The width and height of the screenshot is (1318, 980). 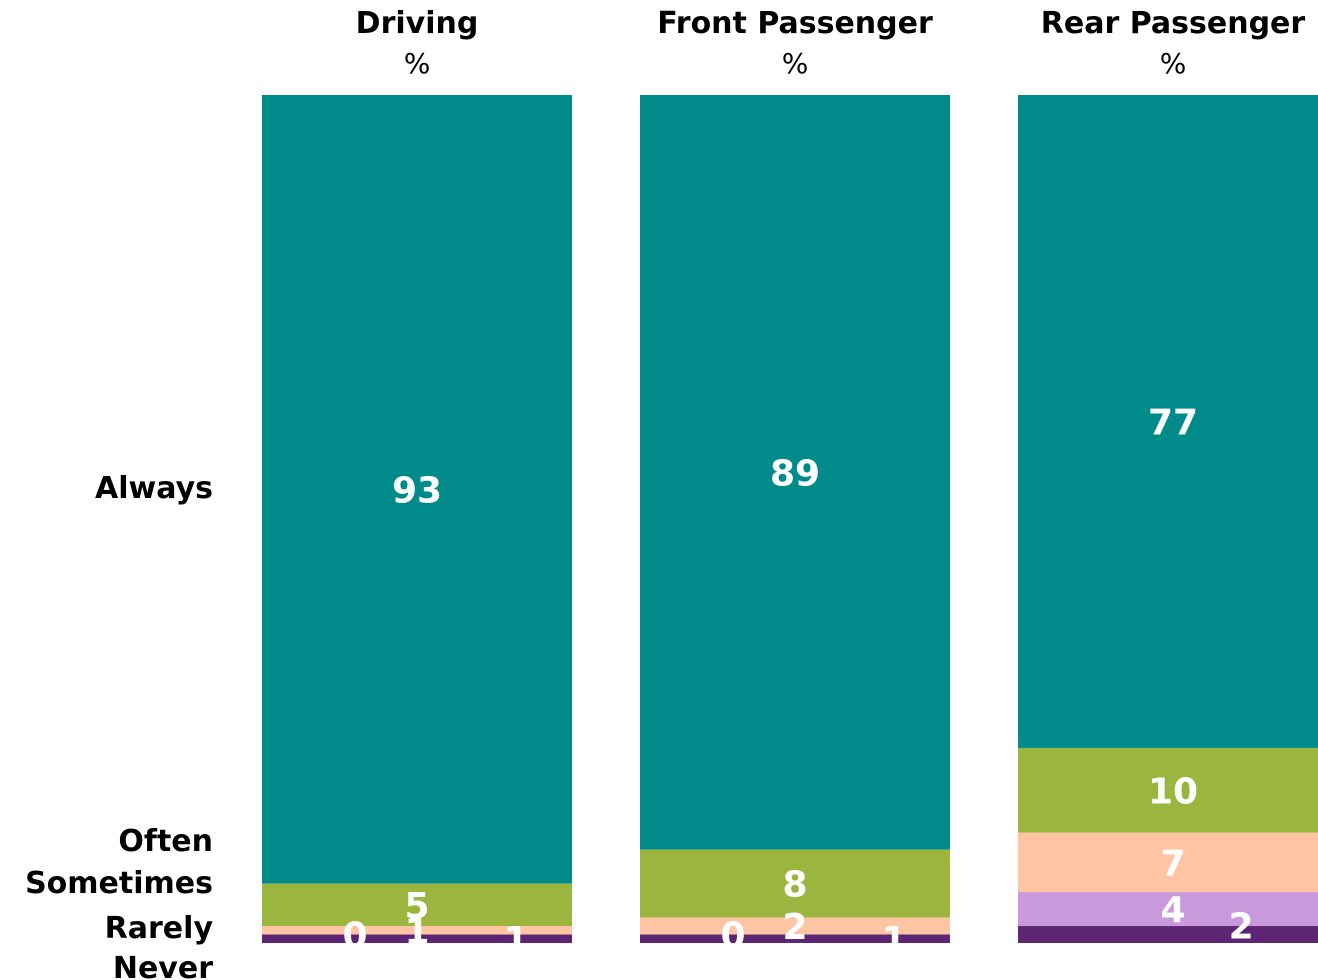 I want to click on data-label-sometimes: 2, so click(x=794, y=927).